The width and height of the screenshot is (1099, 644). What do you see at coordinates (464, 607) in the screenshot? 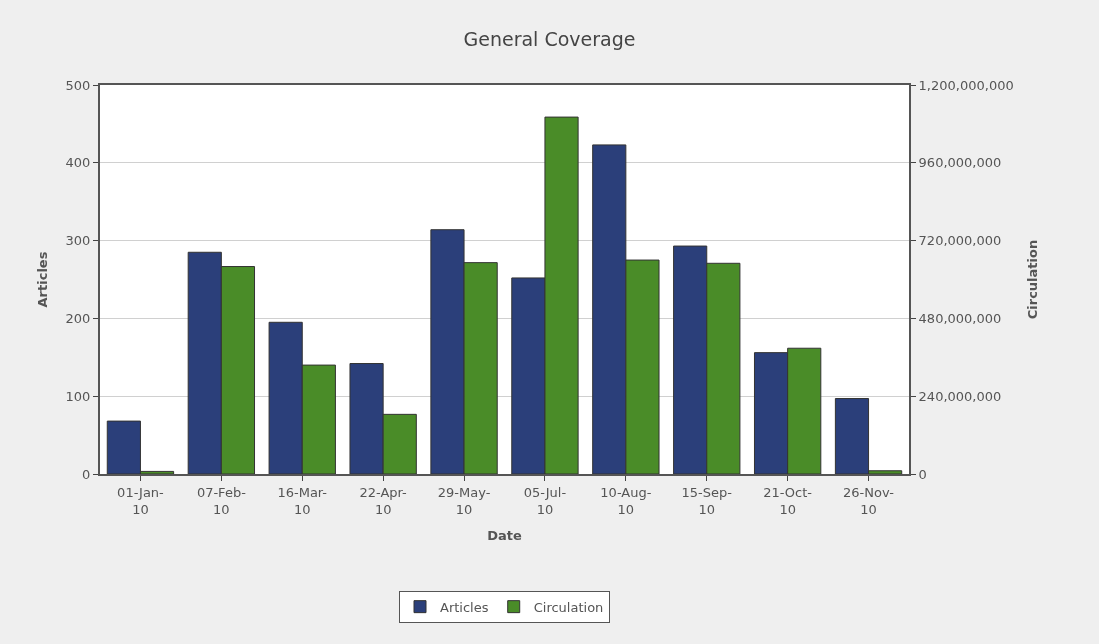
I see `legend-label: Articles` at bounding box center [464, 607].